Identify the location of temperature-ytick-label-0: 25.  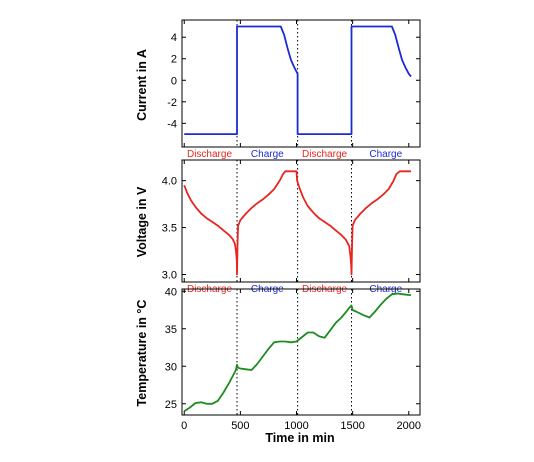
(171, 405).